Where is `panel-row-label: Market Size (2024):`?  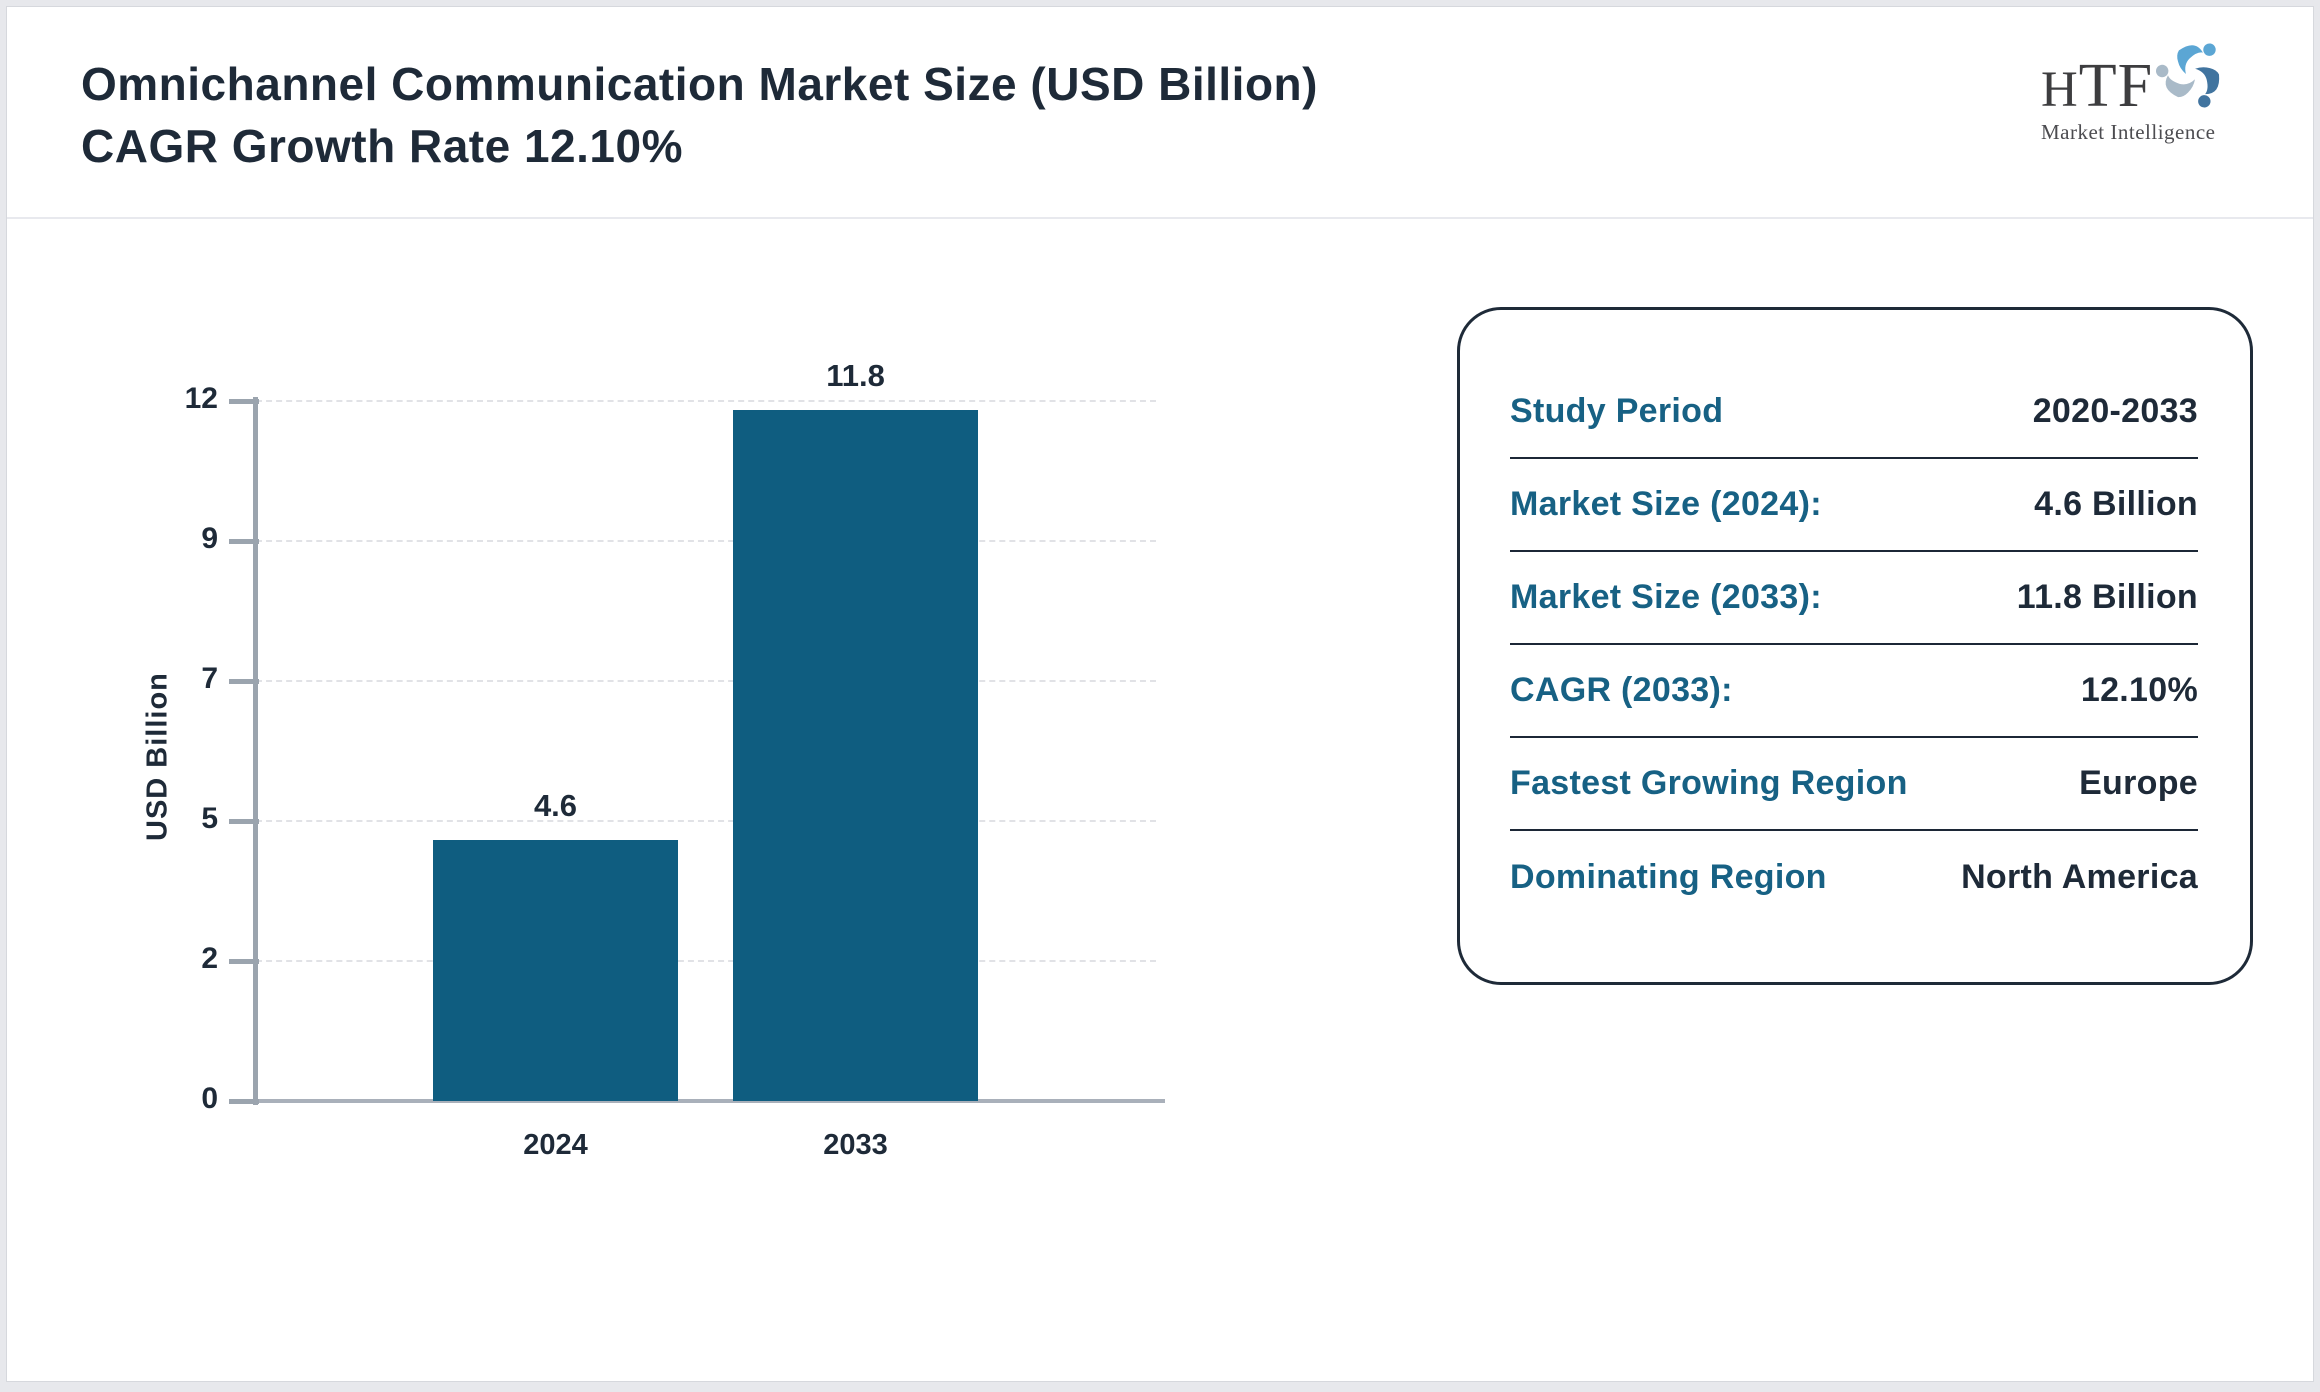 panel-row-label: Market Size (2024): is located at coordinates (1666, 504).